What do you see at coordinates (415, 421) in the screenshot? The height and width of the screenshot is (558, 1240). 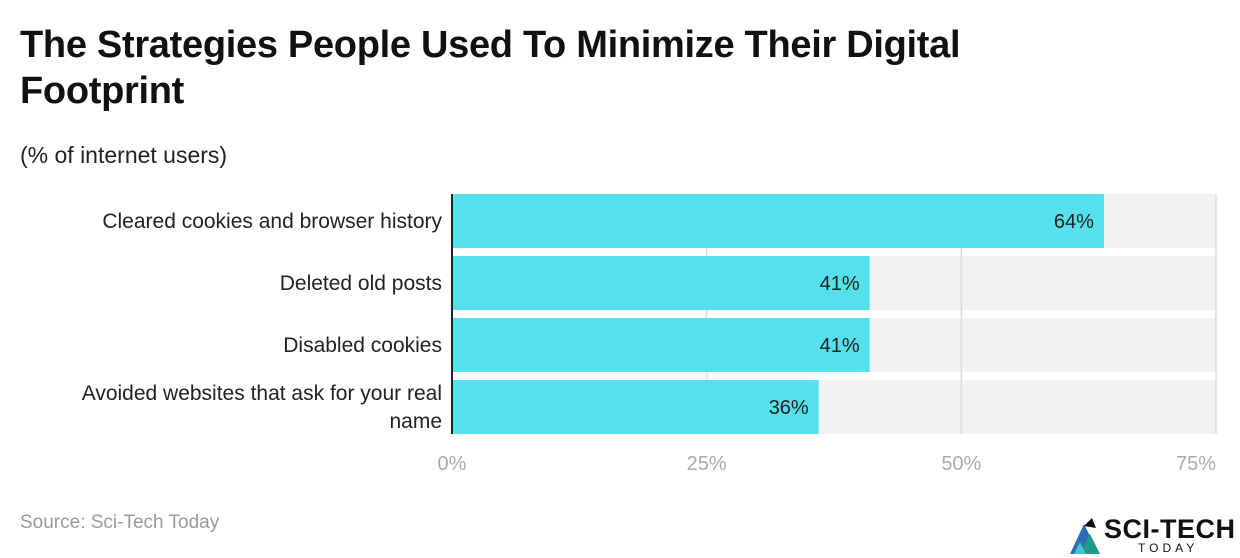 I see `category-label-line: name` at bounding box center [415, 421].